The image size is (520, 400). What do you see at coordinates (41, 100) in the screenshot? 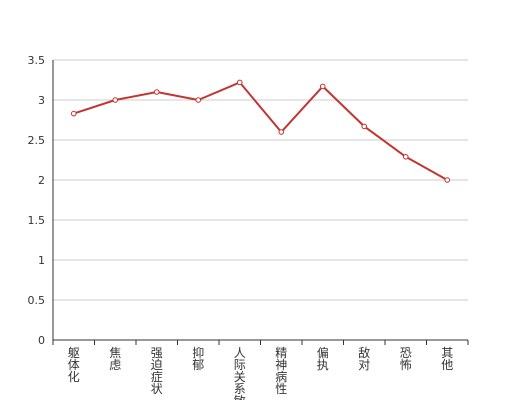
I see `y-tick-label: 3` at bounding box center [41, 100].